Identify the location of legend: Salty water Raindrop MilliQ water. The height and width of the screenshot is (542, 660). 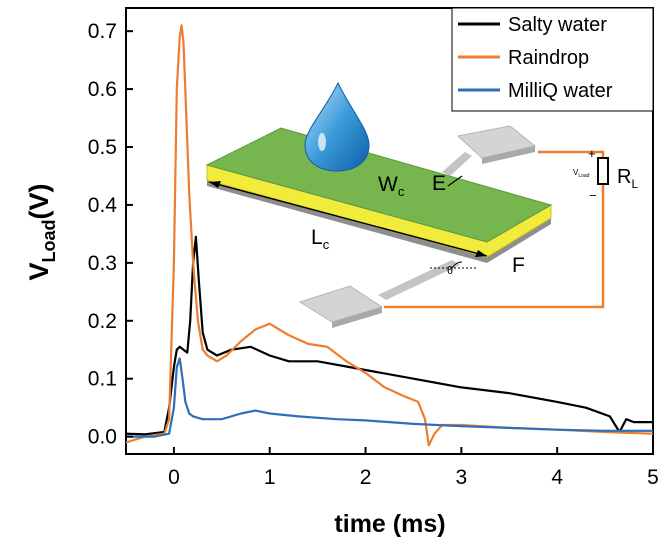
(552, 59).